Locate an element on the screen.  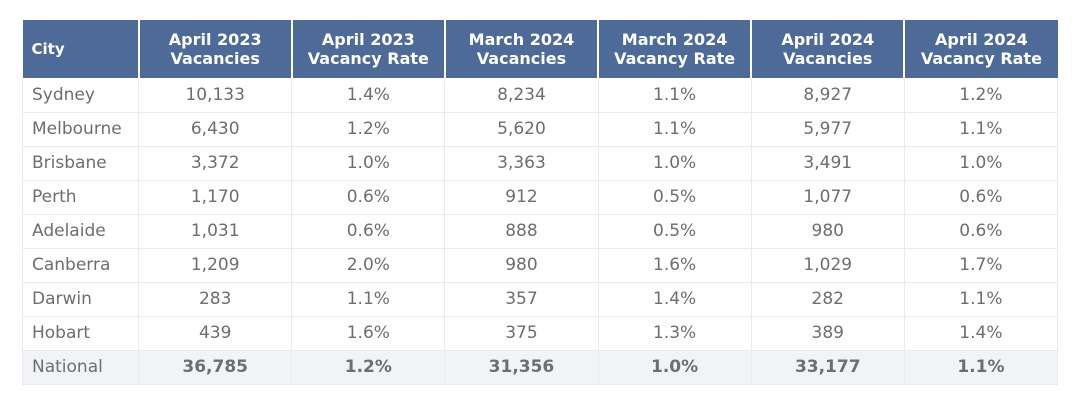
table-cell: 1,077 is located at coordinates (828, 197).